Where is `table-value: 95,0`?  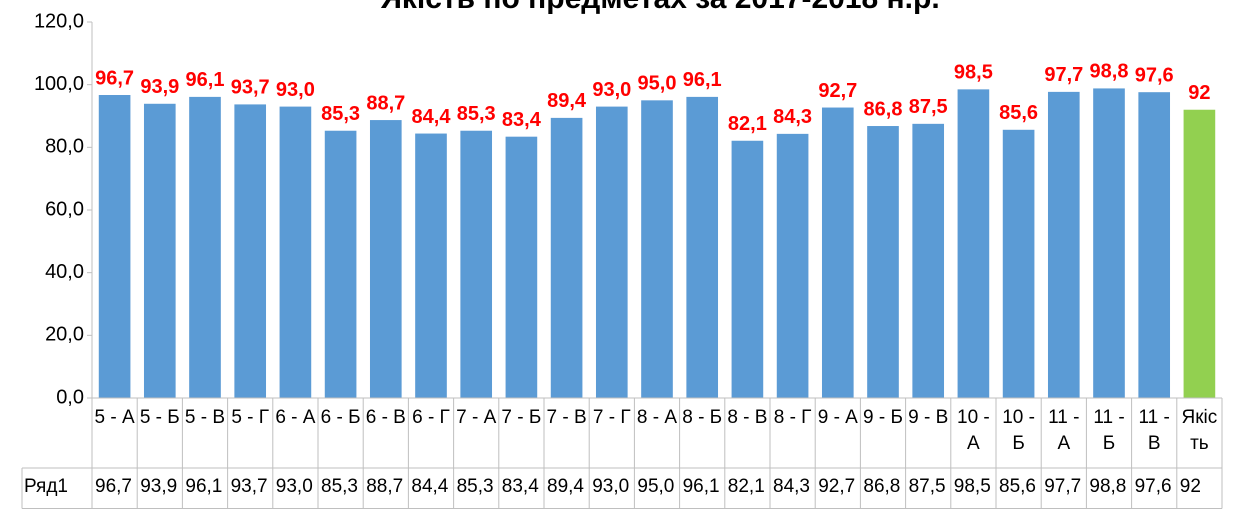 table-value: 95,0 is located at coordinates (656, 486).